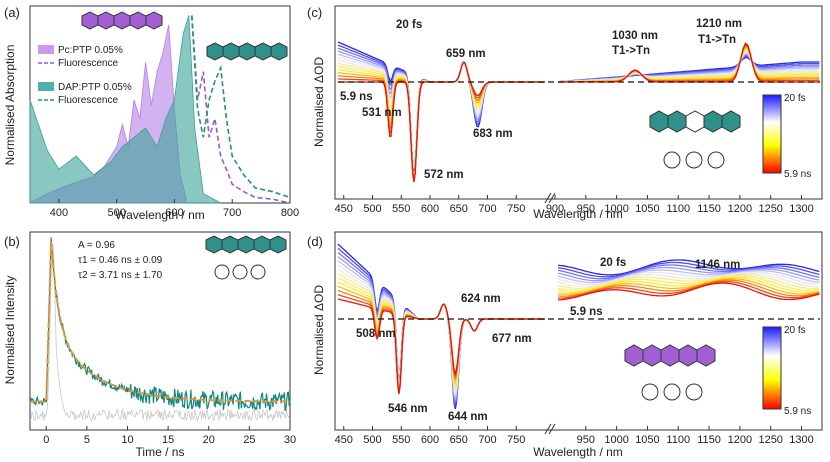 This screenshot has width=830, height=462. I want to click on pentacene-molecule-icon, so click(122, 20).